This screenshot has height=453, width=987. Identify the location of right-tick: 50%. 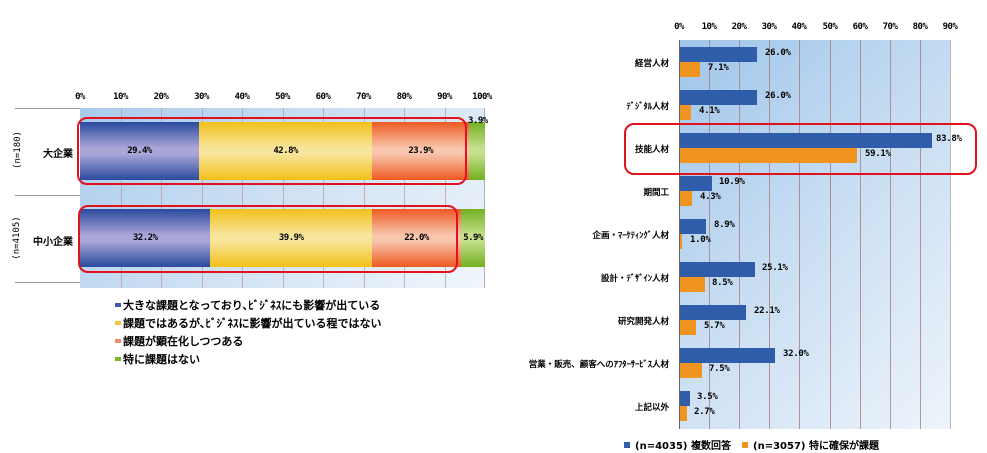
(830, 27).